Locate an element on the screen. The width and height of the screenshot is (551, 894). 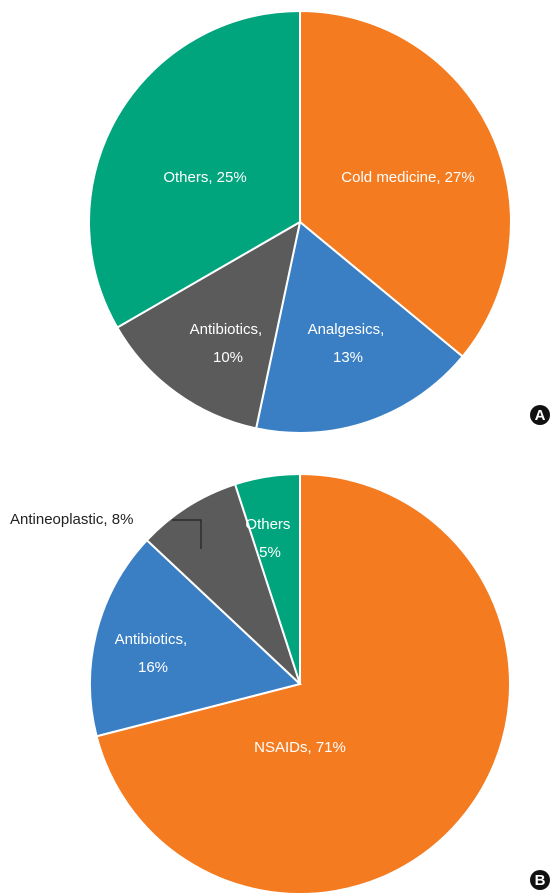
slice-label: Others 5% is located at coordinates (269, 538).